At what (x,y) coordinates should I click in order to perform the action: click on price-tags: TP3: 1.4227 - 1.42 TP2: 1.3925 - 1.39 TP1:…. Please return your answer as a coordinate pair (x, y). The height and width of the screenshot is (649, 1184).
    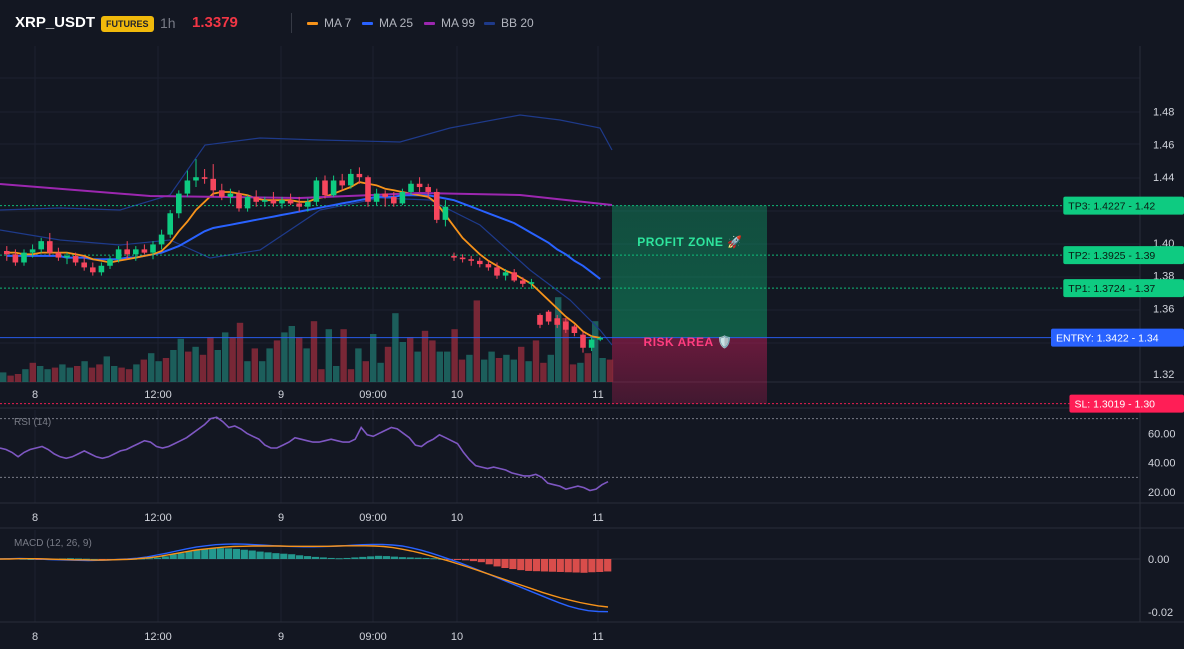
    Looking at the image, I should click on (1117, 304).